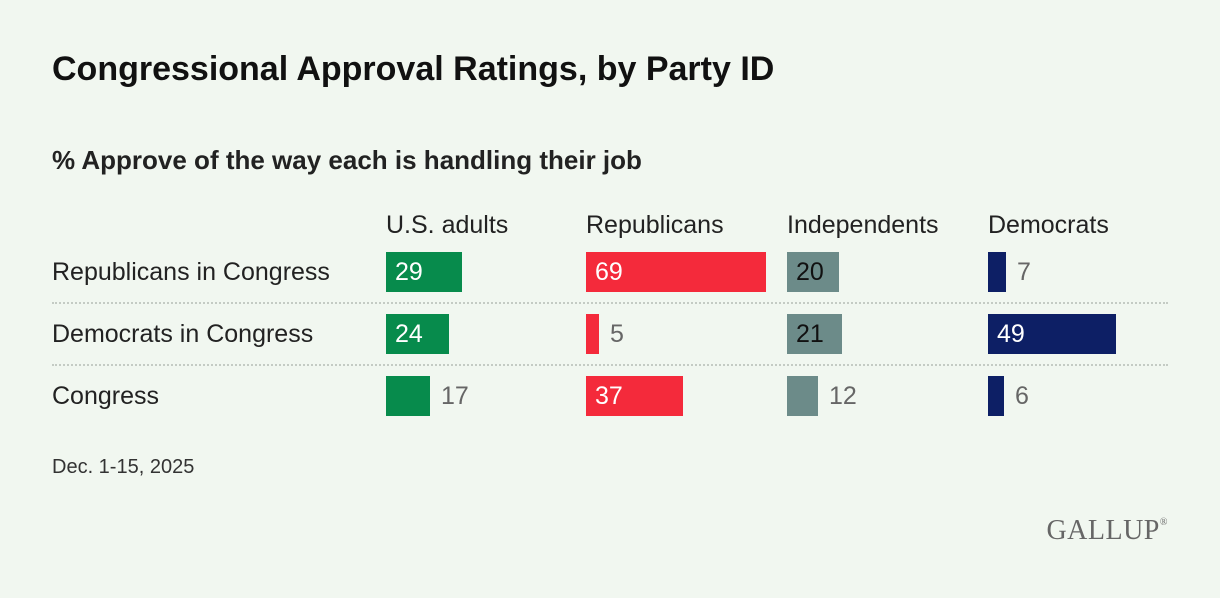  What do you see at coordinates (863, 225) in the screenshot?
I see `column-header-independents: Independents` at bounding box center [863, 225].